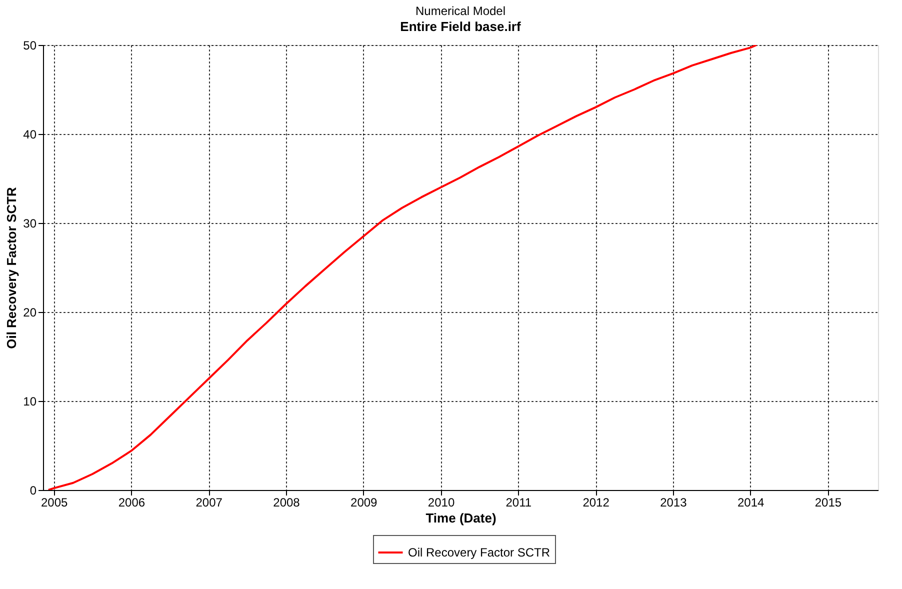  What do you see at coordinates (54, 503) in the screenshot?
I see `x-tick-label: 2005` at bounding box center [54, 503].